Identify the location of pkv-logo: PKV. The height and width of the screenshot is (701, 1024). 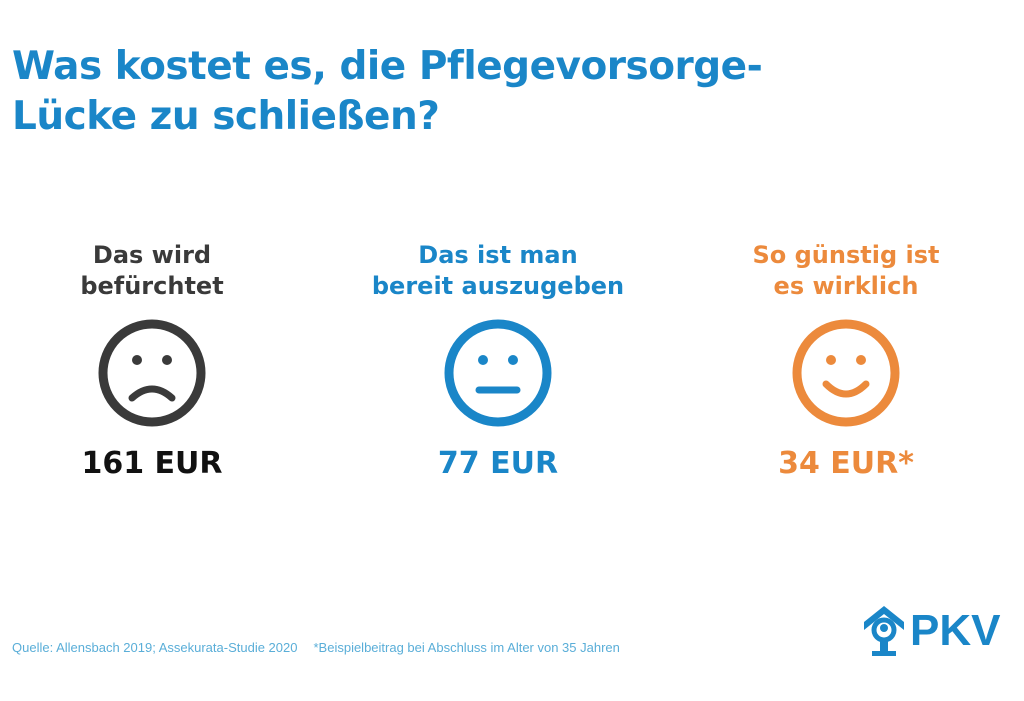
(931, 631).